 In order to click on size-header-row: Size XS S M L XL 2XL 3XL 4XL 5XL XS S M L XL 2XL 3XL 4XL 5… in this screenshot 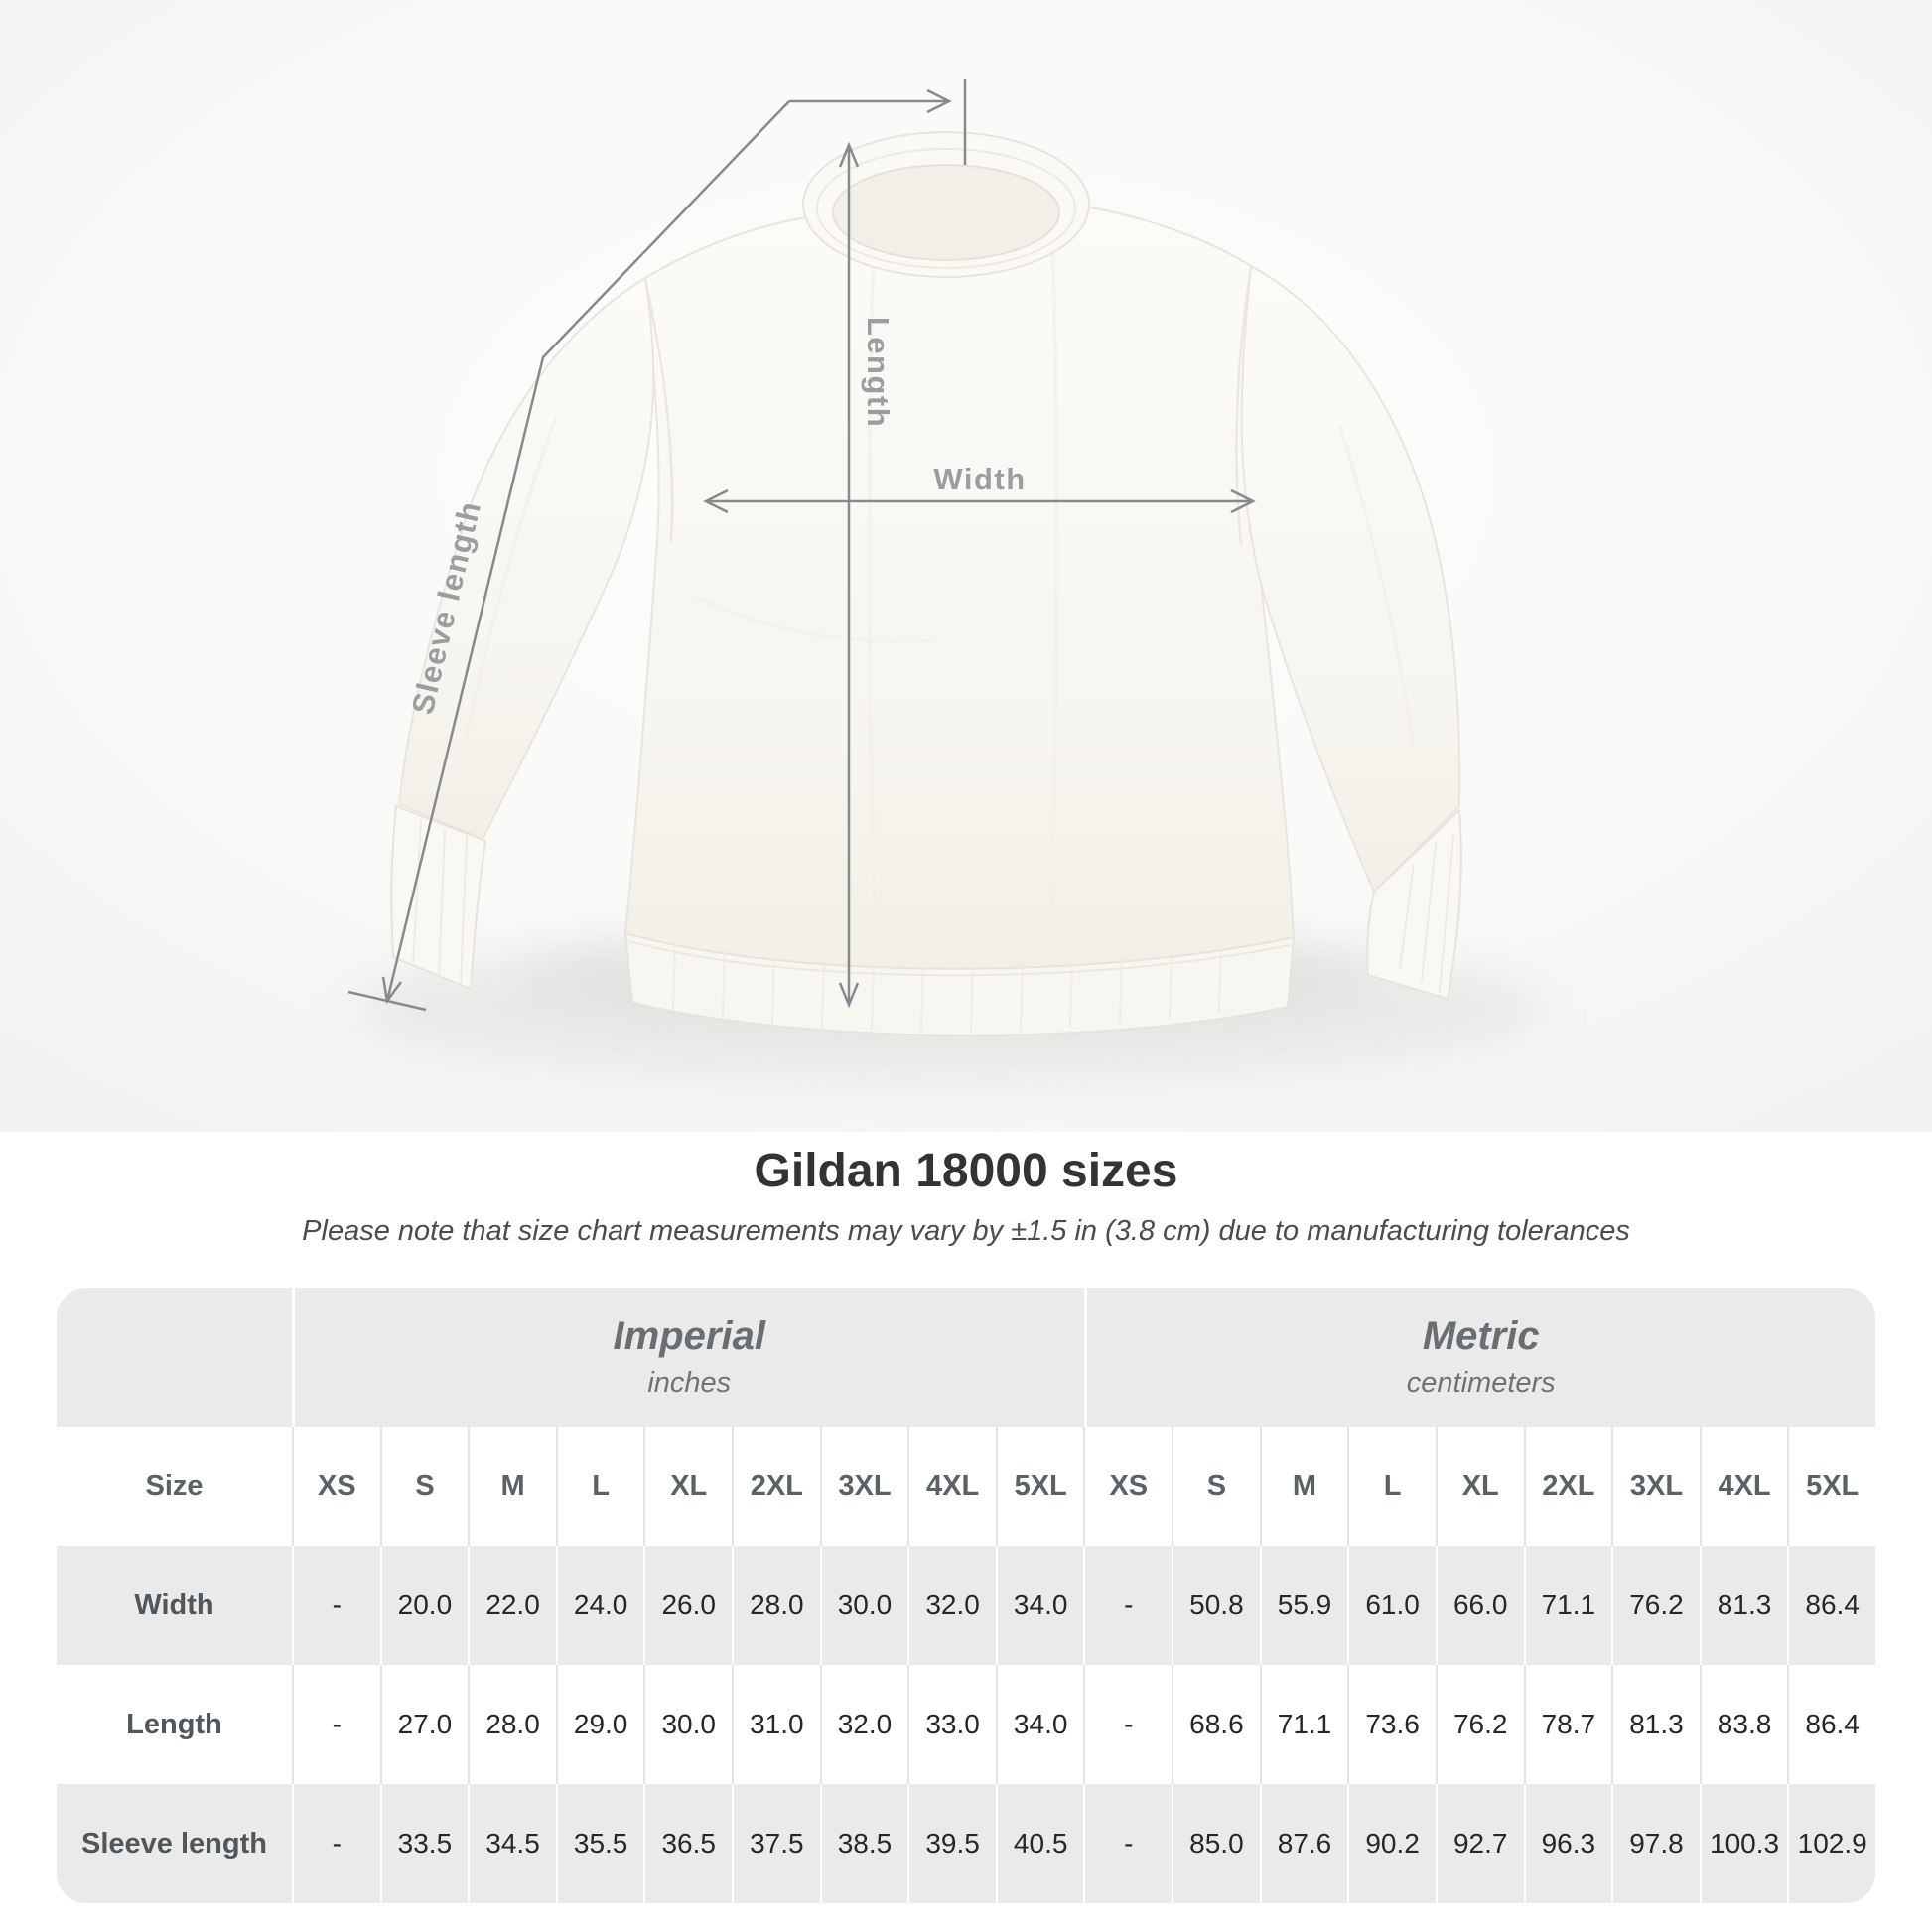, I will do `click(966, 1486)`.